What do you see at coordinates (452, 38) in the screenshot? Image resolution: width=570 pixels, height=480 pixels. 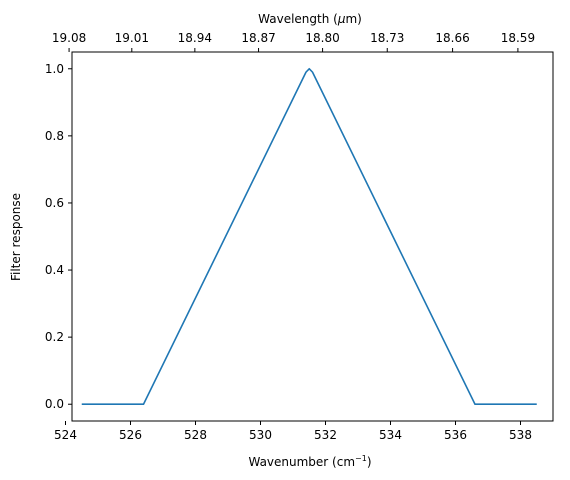 I see `top-tick-label: 18.66` at bounding box center [452, 38].